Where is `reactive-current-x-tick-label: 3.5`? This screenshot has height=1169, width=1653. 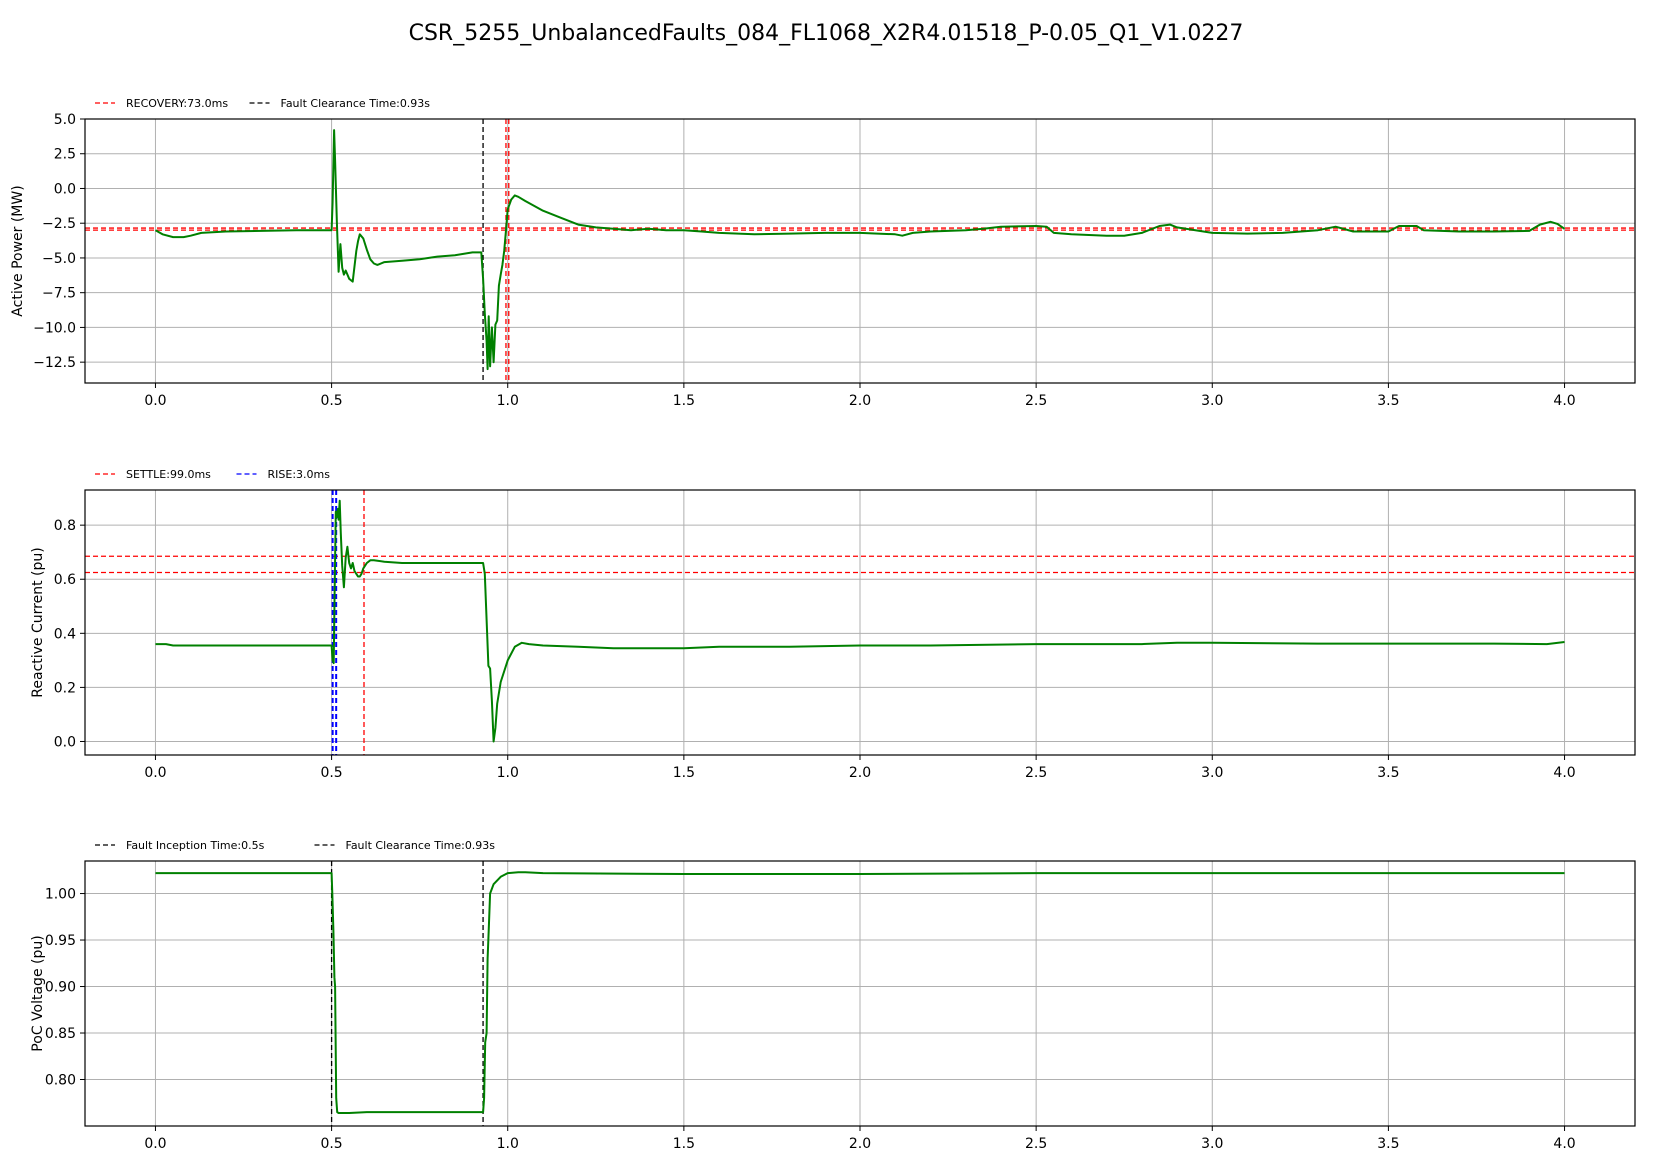 reactive-current-x-tick-label: 3.5 is located at coordinates (1388, 773).